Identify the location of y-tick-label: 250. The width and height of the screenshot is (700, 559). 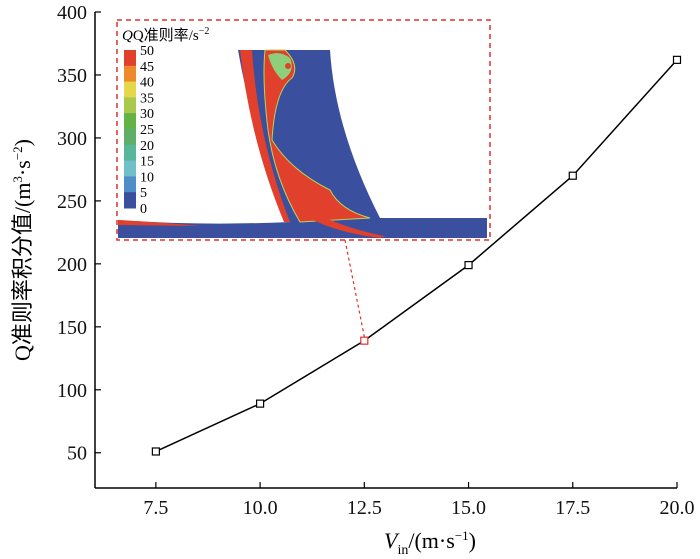
(72, 202).